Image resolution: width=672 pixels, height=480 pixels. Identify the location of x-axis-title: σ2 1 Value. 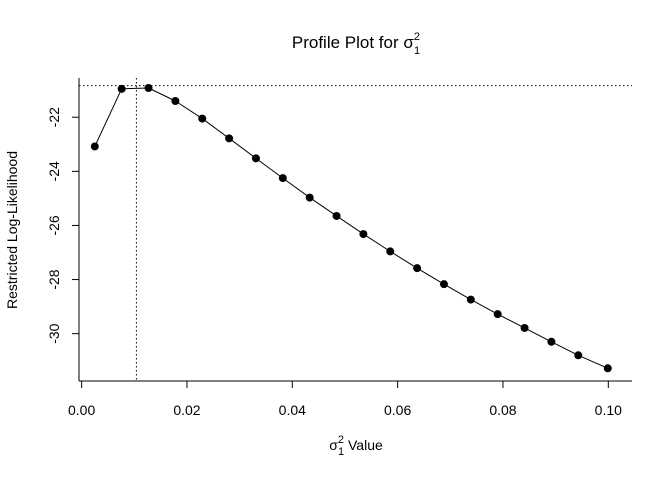
(356, 446).